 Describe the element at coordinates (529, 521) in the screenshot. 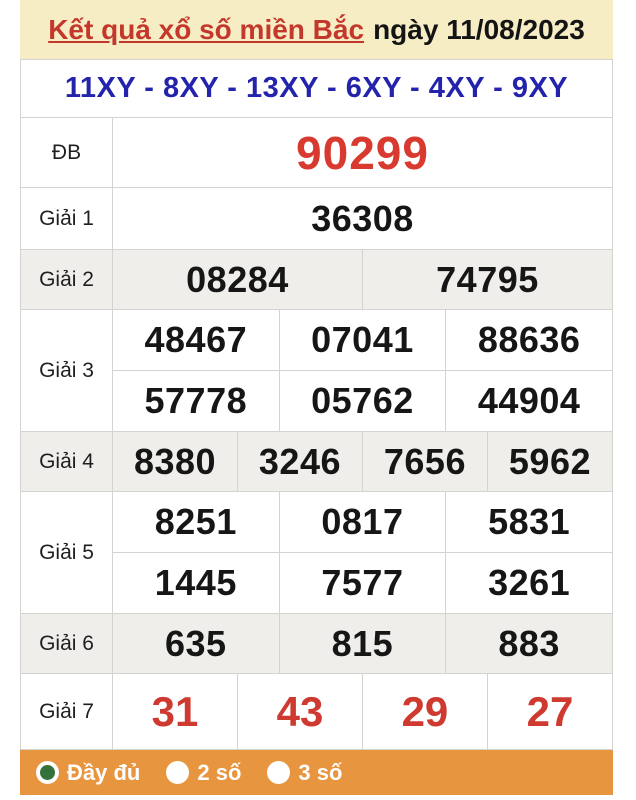

I see `prize-number: 5831` at that location.